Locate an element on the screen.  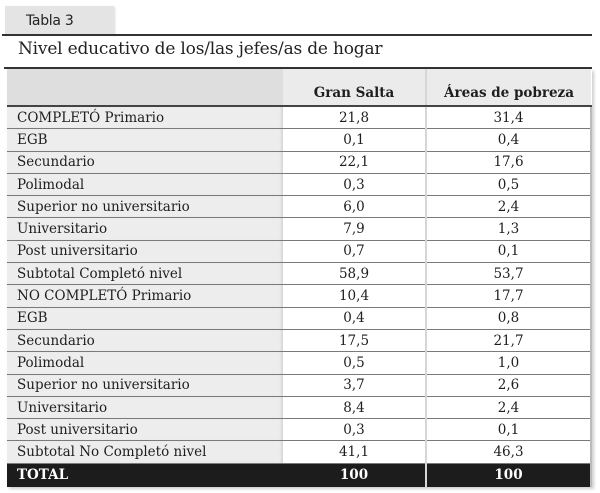
table-row: Subtotal No Completó nivel 41,1 46,3 is located at coordinates (299, 452).